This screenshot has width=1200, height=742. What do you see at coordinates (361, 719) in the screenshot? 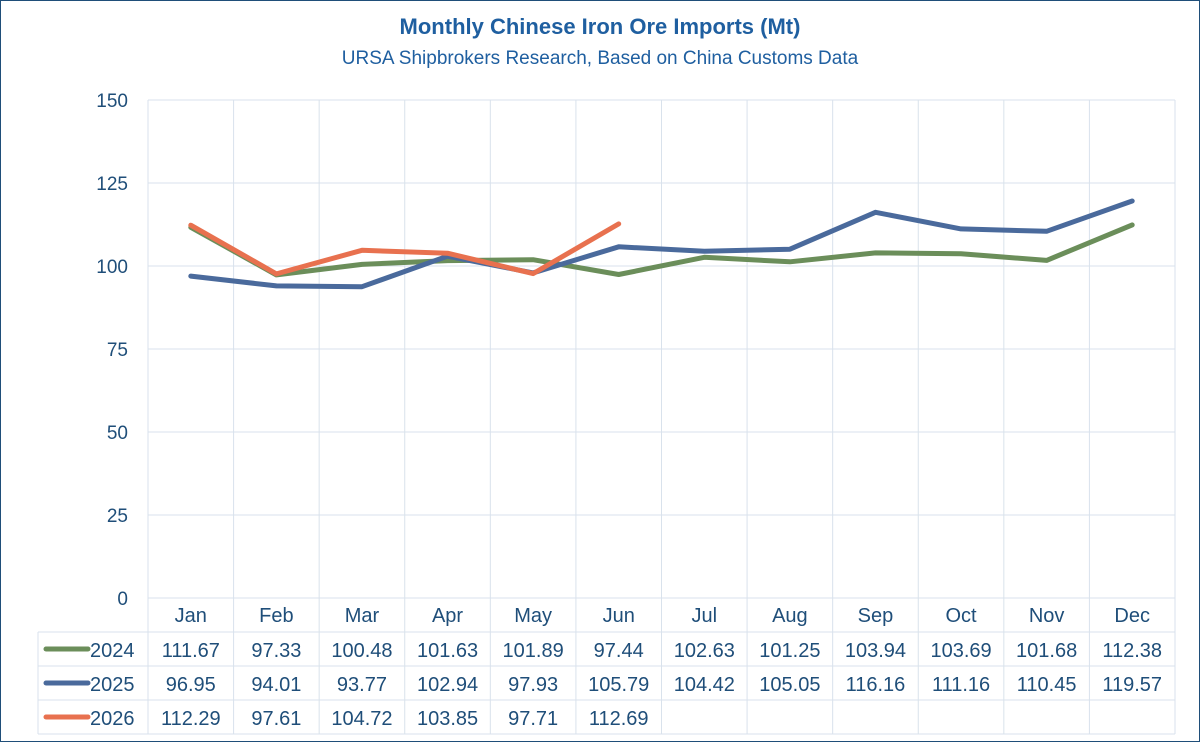
I see `data-label: 104.72` at bounding box center [361, 719].